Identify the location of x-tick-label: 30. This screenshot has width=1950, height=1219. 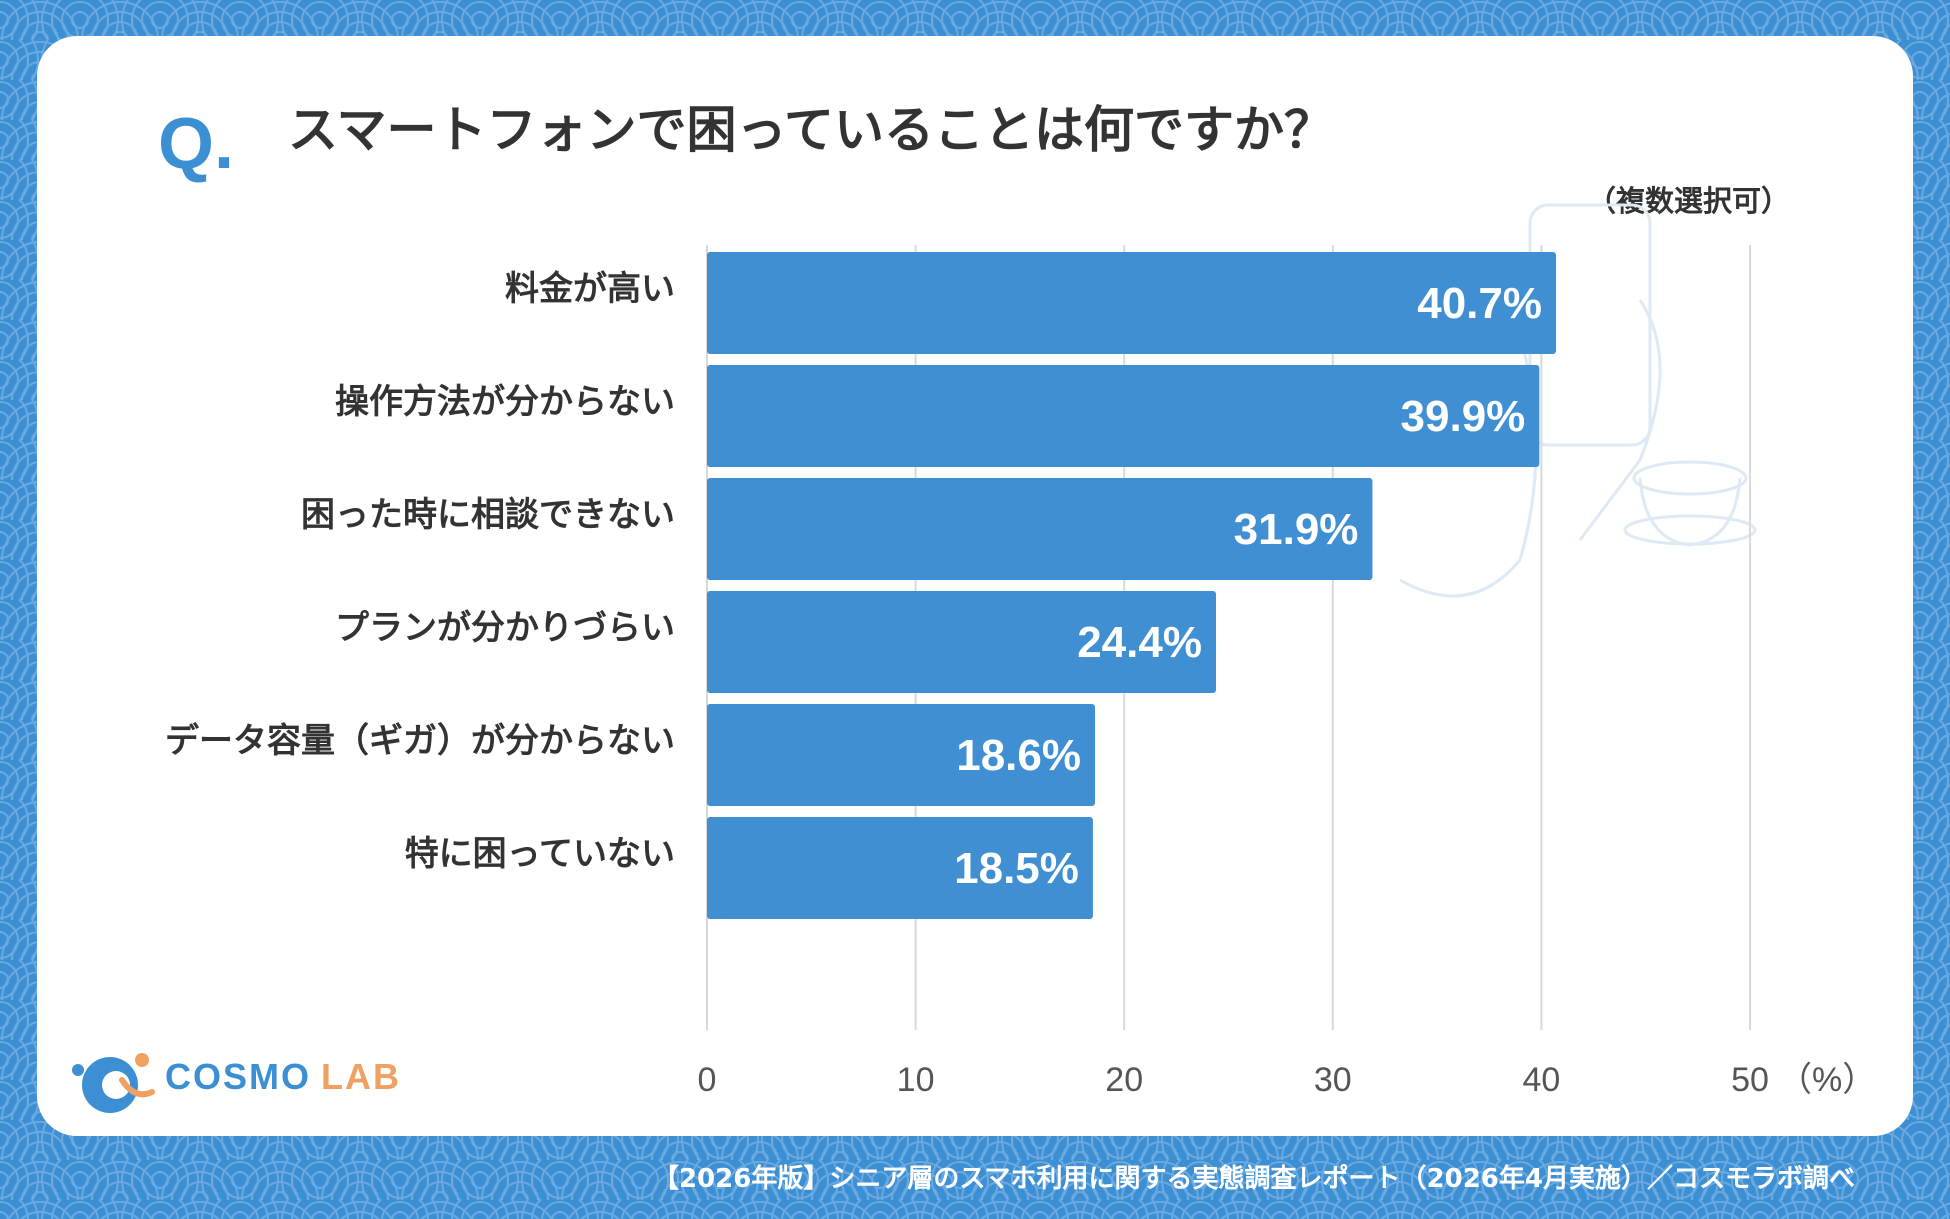
(1333, 1080).